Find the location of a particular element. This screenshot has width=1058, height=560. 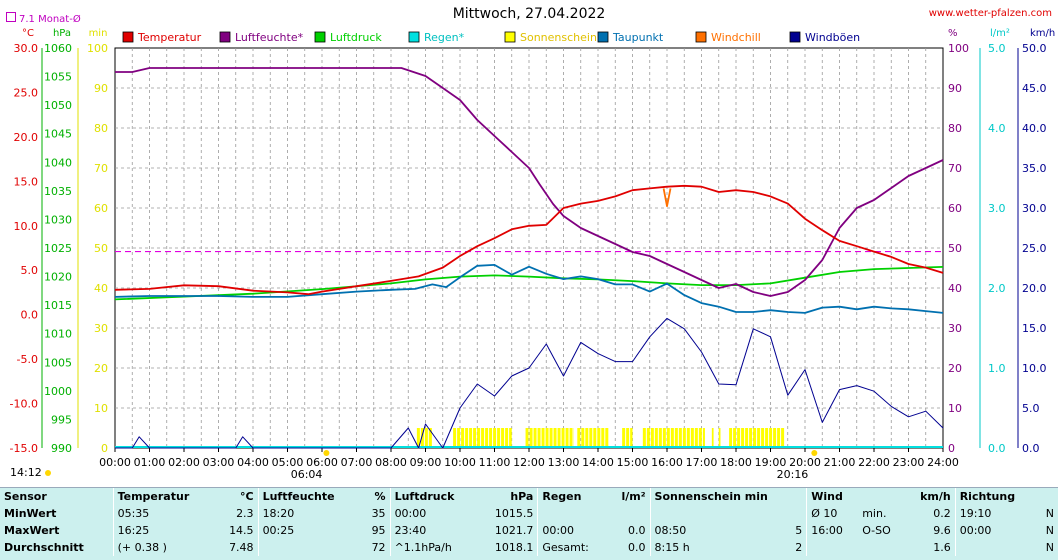

humidity-tick-label: 90 is located at coordinates (955, 88).